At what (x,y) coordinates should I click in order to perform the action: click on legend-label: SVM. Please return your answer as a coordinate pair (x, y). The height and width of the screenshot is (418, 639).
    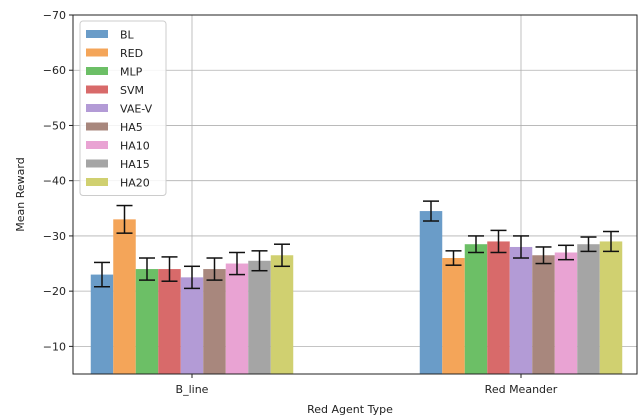
    Looking at the image, I should click on (132, 90).